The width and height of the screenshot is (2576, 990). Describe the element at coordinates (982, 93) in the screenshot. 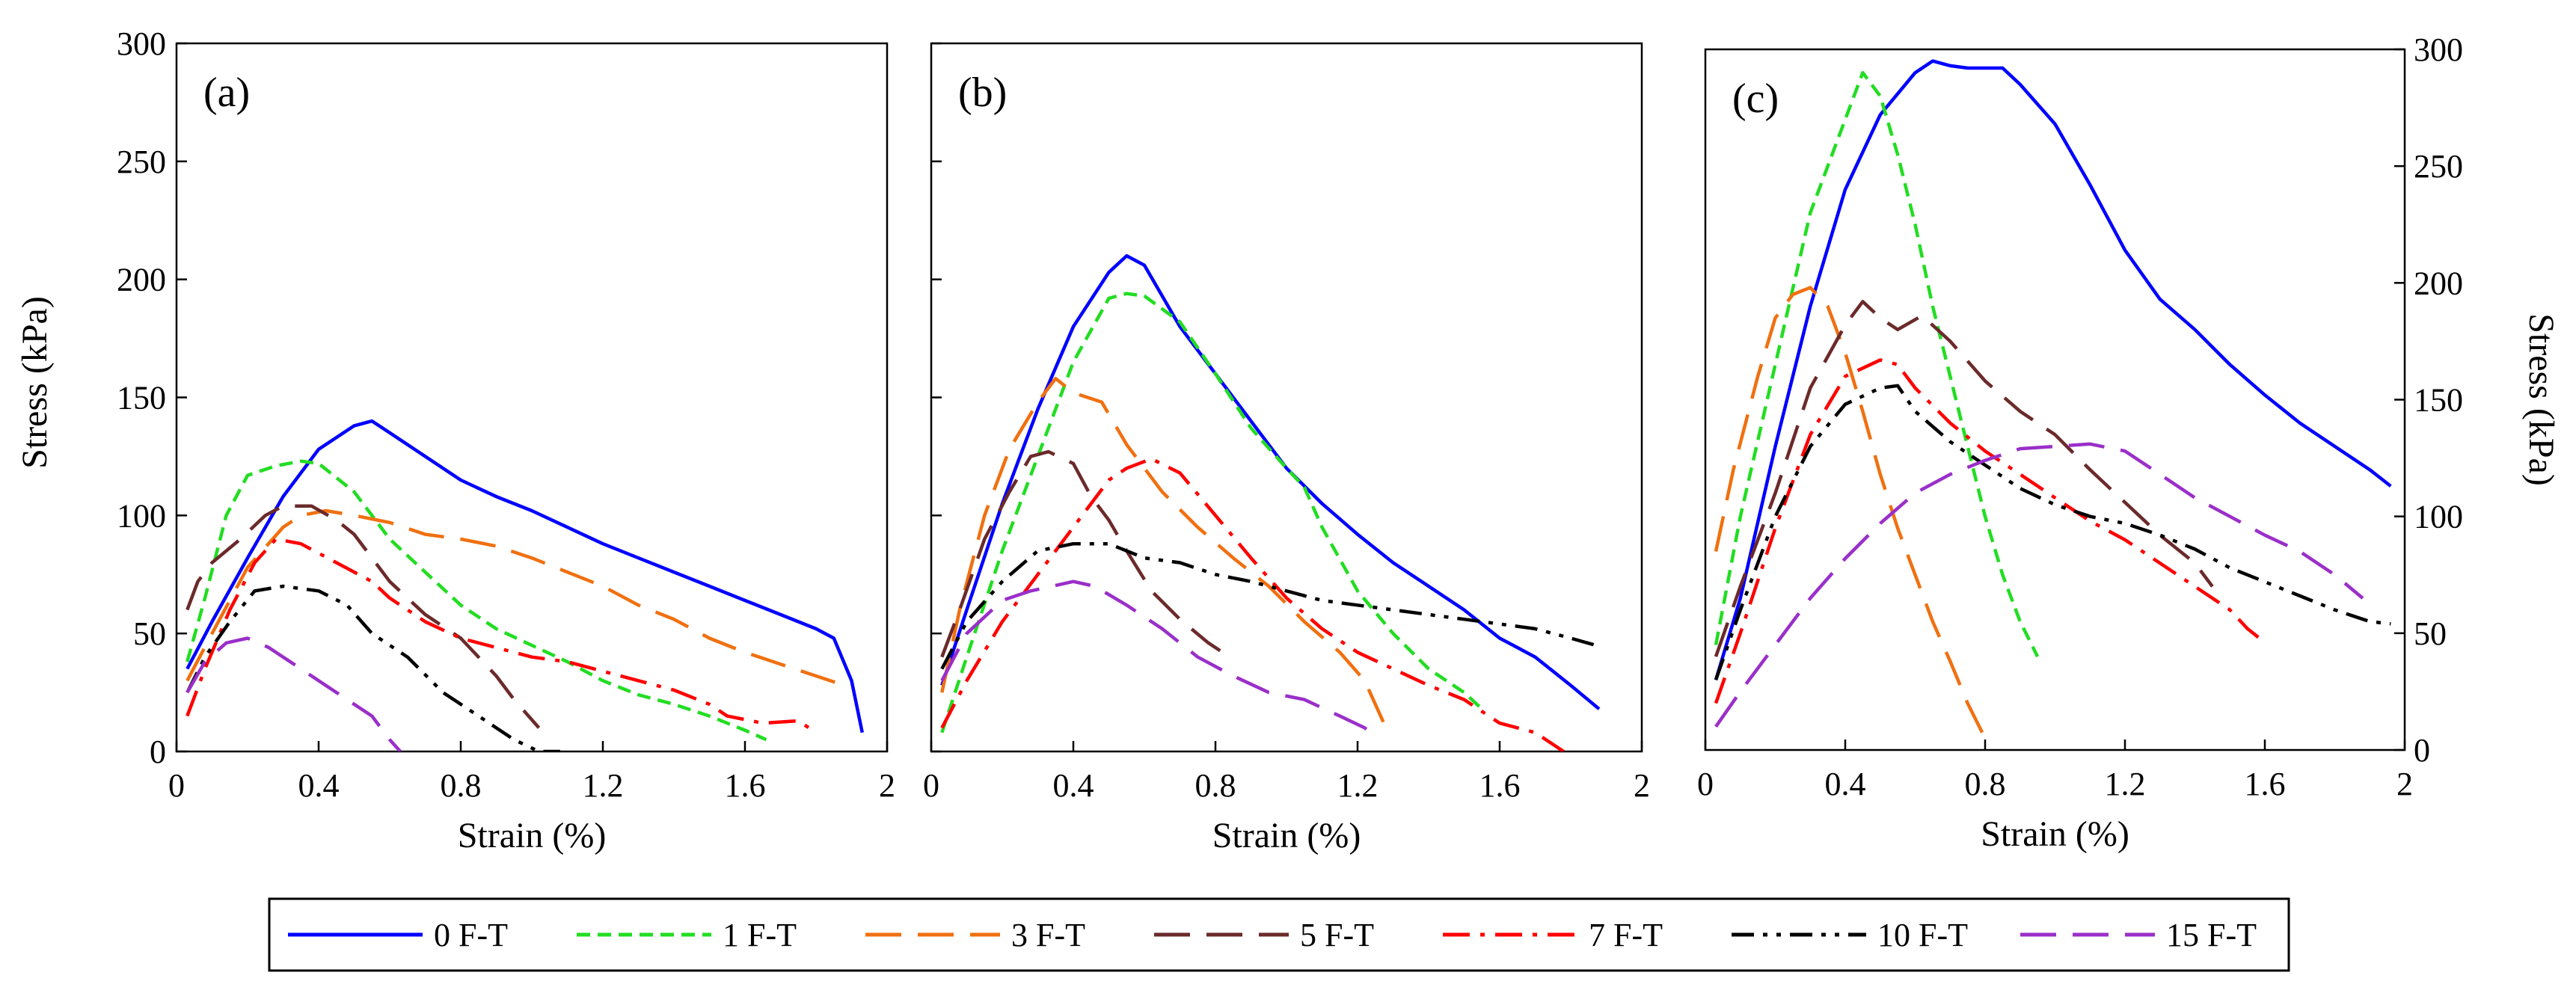

I see `panel-label: (b)` at that location.